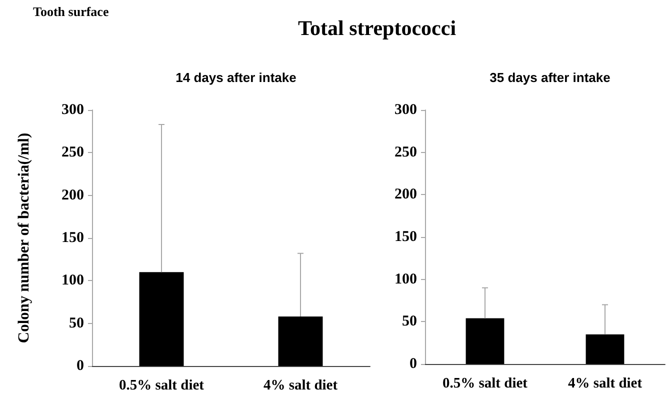 Image resolution: width=667 pixels, height=405 pixels. I want to click on chart-title: 14 days after intake, so click(236, 77).